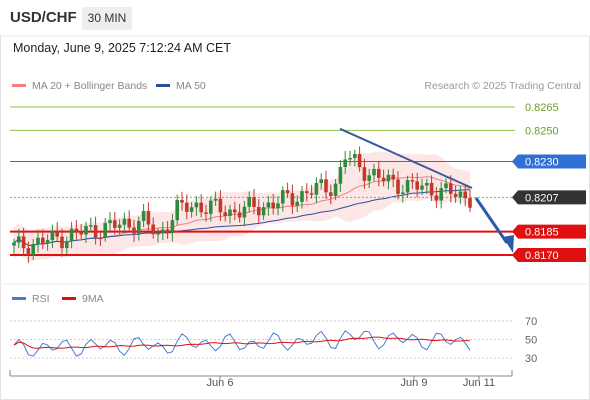  Describe the element at coordinates (542, 163) in the screenshot. I see `level-label-2: 0.8230` at that location.